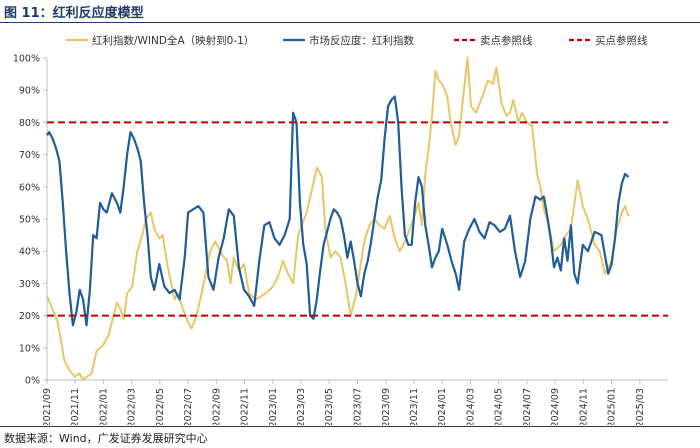 This screenshot has height=448, width=700. What do you see at coordinates (358, 406) in the screenshot?
I see `x-tick-label: 2023/07` at bounding box center [358, 406].